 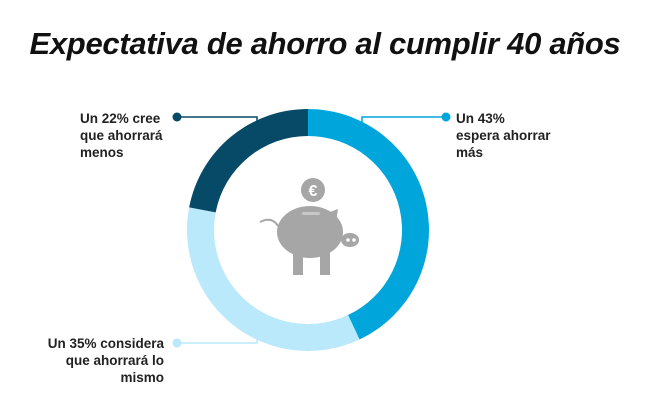 I want to click on label-menos: Un 22% cree que ahorrará menos, so click(x=121, y=135).